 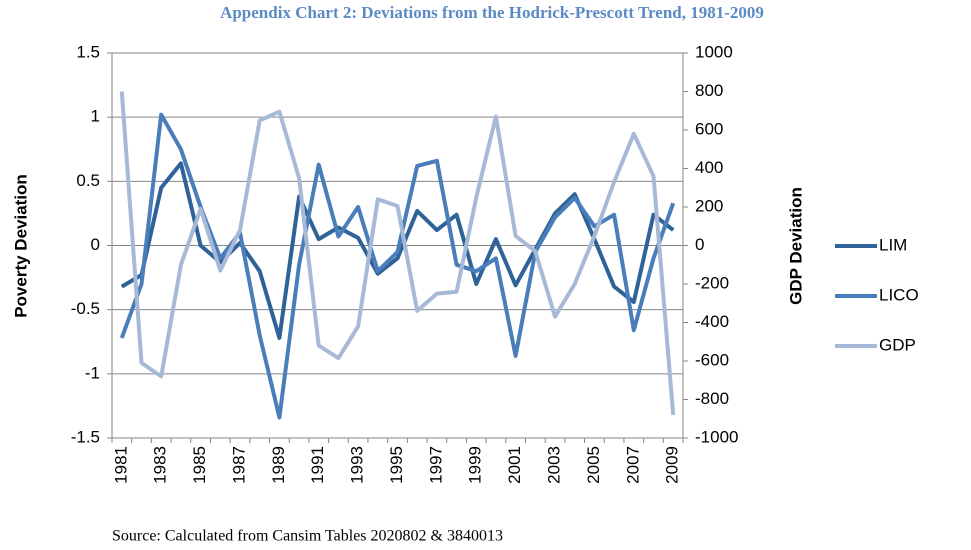 I want to click on x-tick-label: 2001, so click(x=514, y=465).